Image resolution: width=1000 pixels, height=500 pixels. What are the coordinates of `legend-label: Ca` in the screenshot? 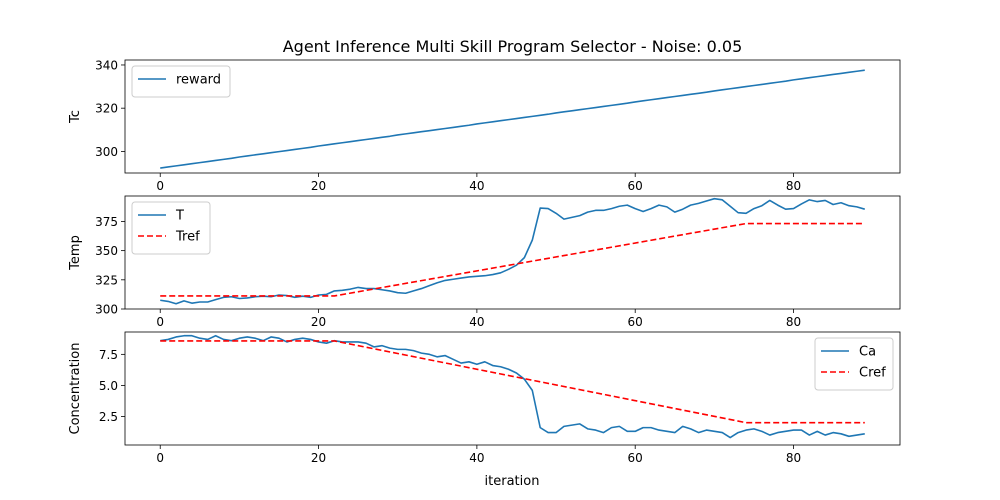 It's located at (867, 352).